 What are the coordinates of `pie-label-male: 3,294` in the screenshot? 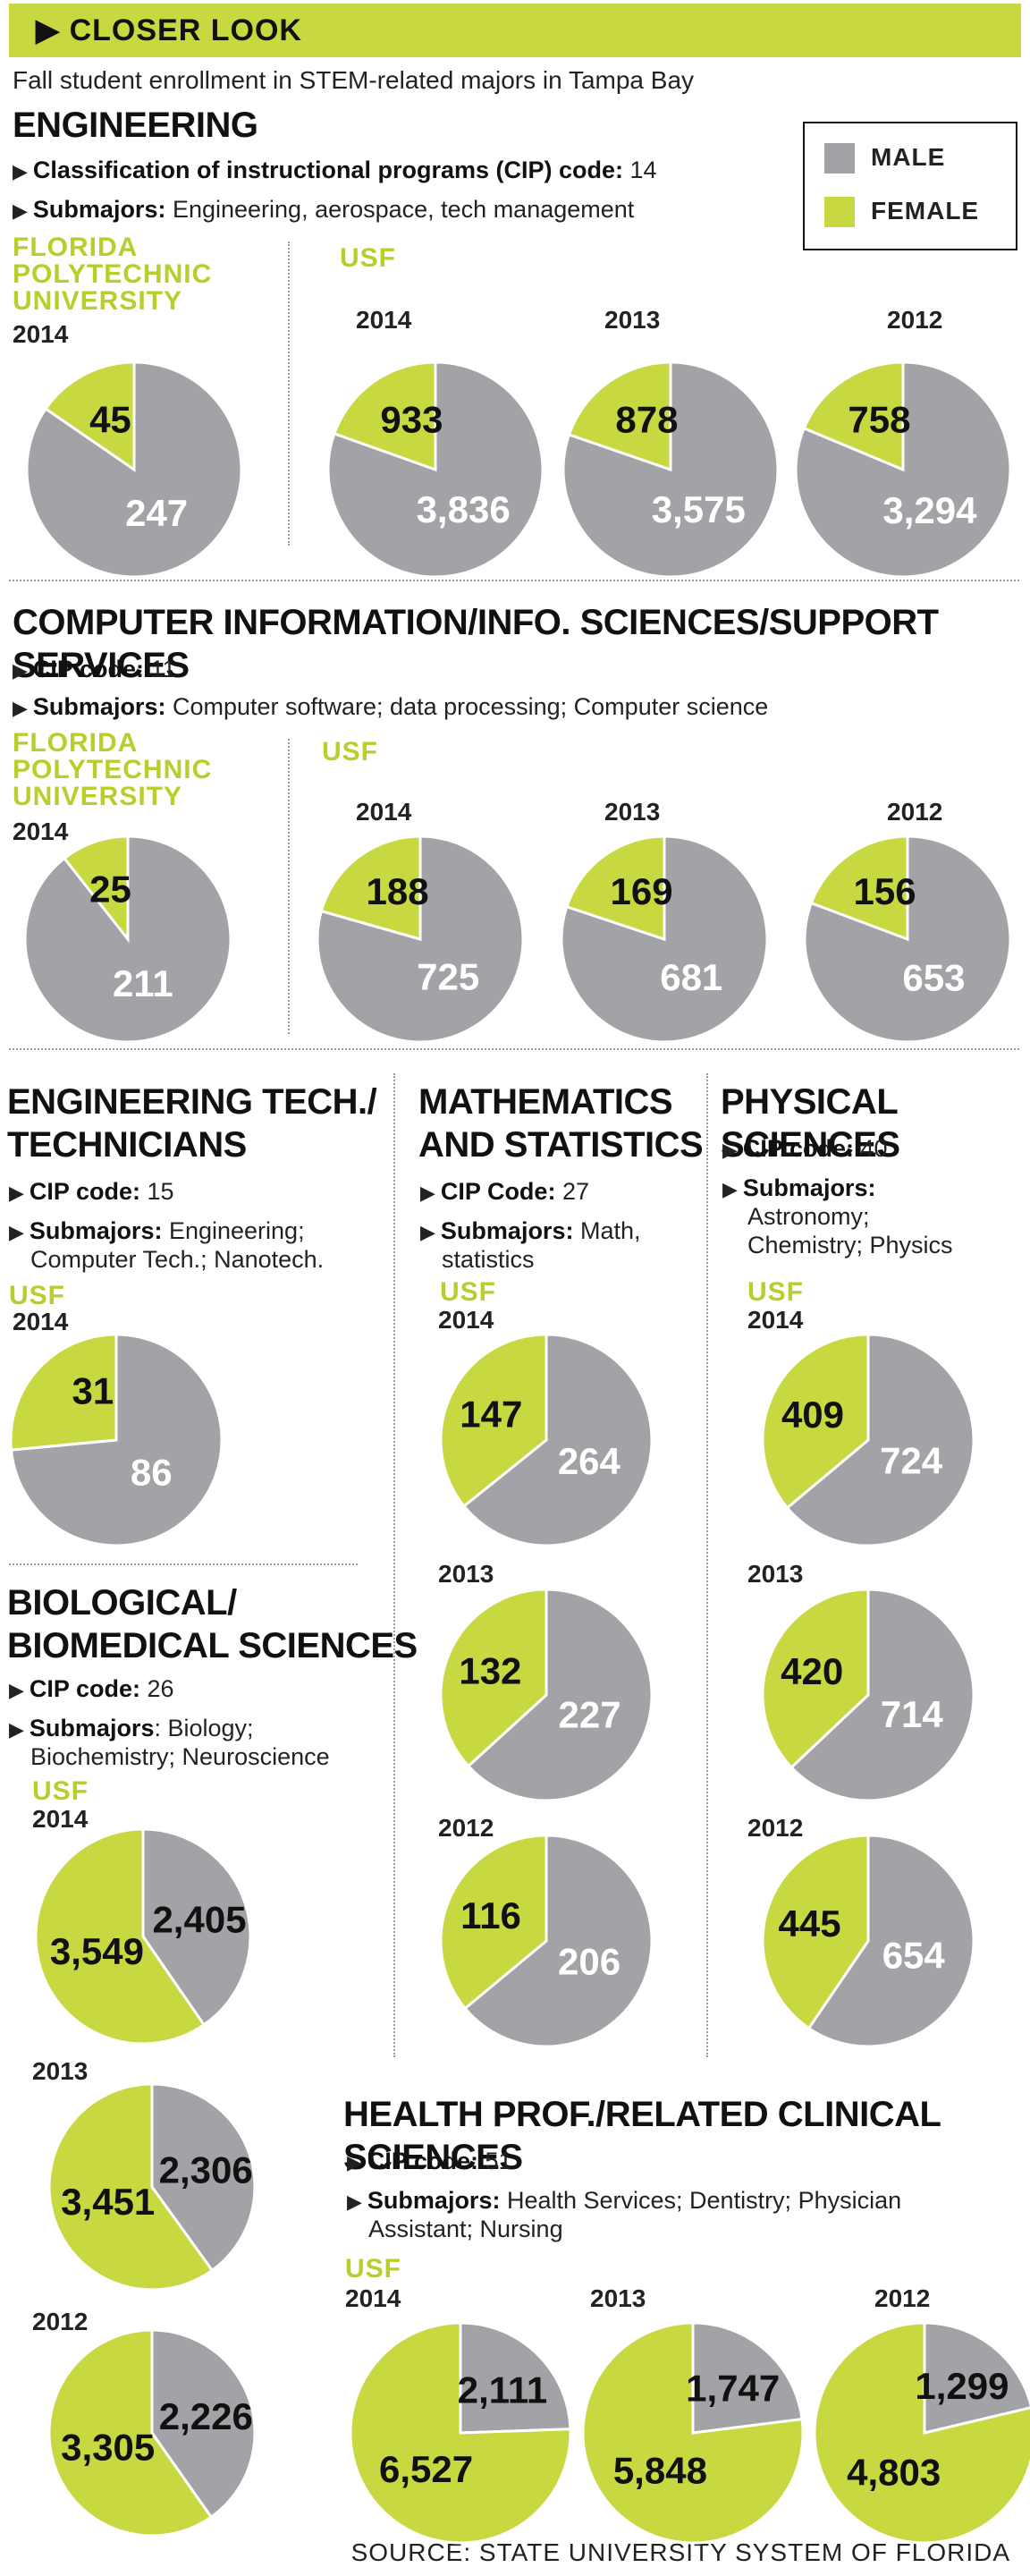 It's located at (929, 510).